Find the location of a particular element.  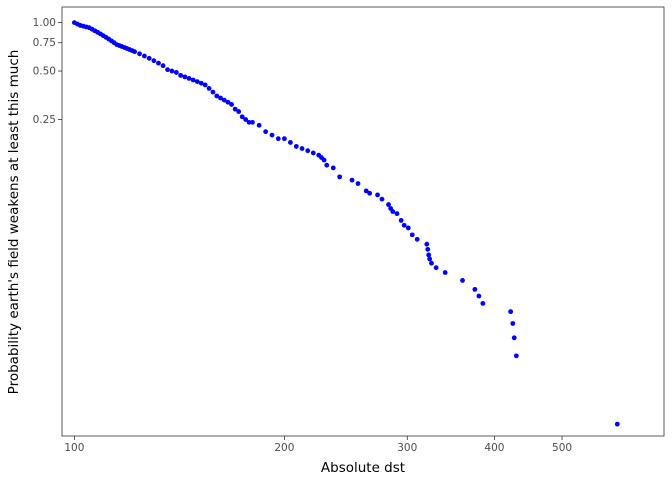

y-tick-label: 1.00 is located at coordinates (44, 23).